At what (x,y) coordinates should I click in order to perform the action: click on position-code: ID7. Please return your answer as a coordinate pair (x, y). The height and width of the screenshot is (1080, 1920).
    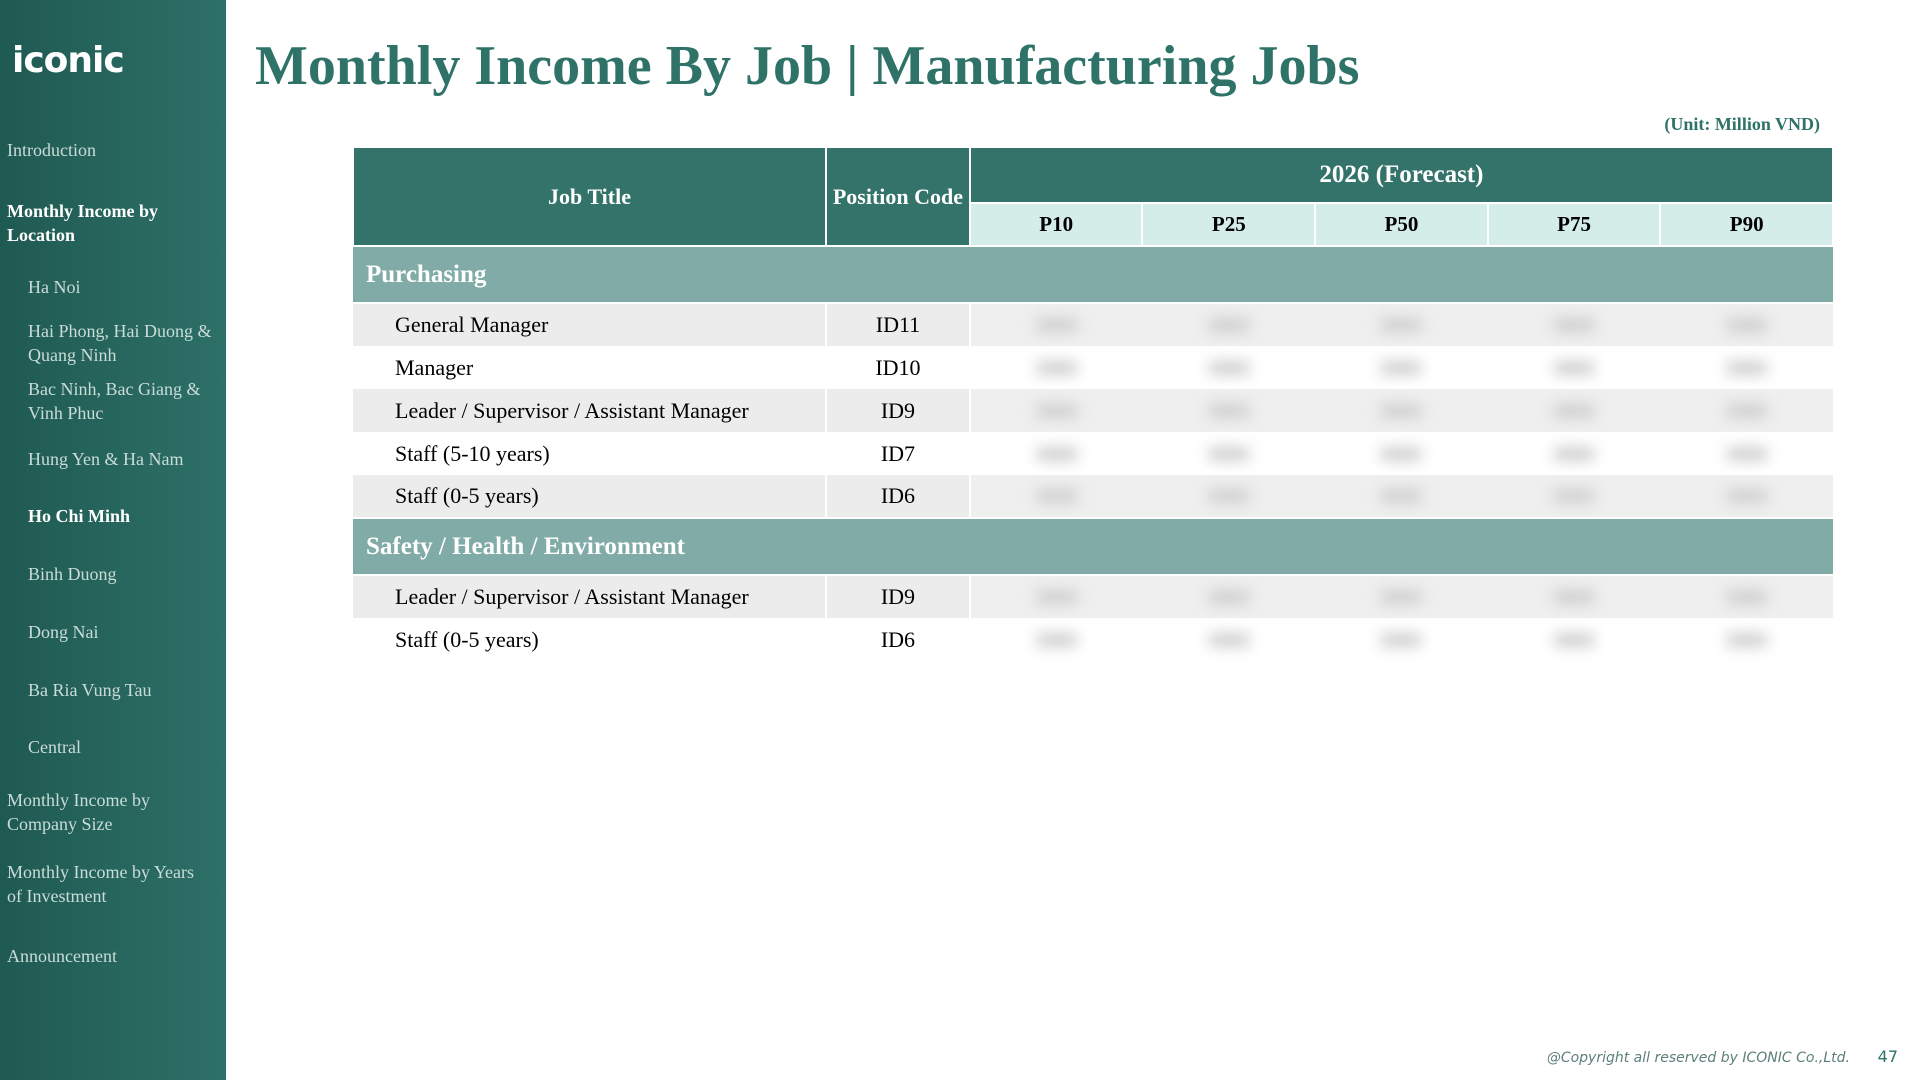
    Looking at the image, I should click on (898, 453).